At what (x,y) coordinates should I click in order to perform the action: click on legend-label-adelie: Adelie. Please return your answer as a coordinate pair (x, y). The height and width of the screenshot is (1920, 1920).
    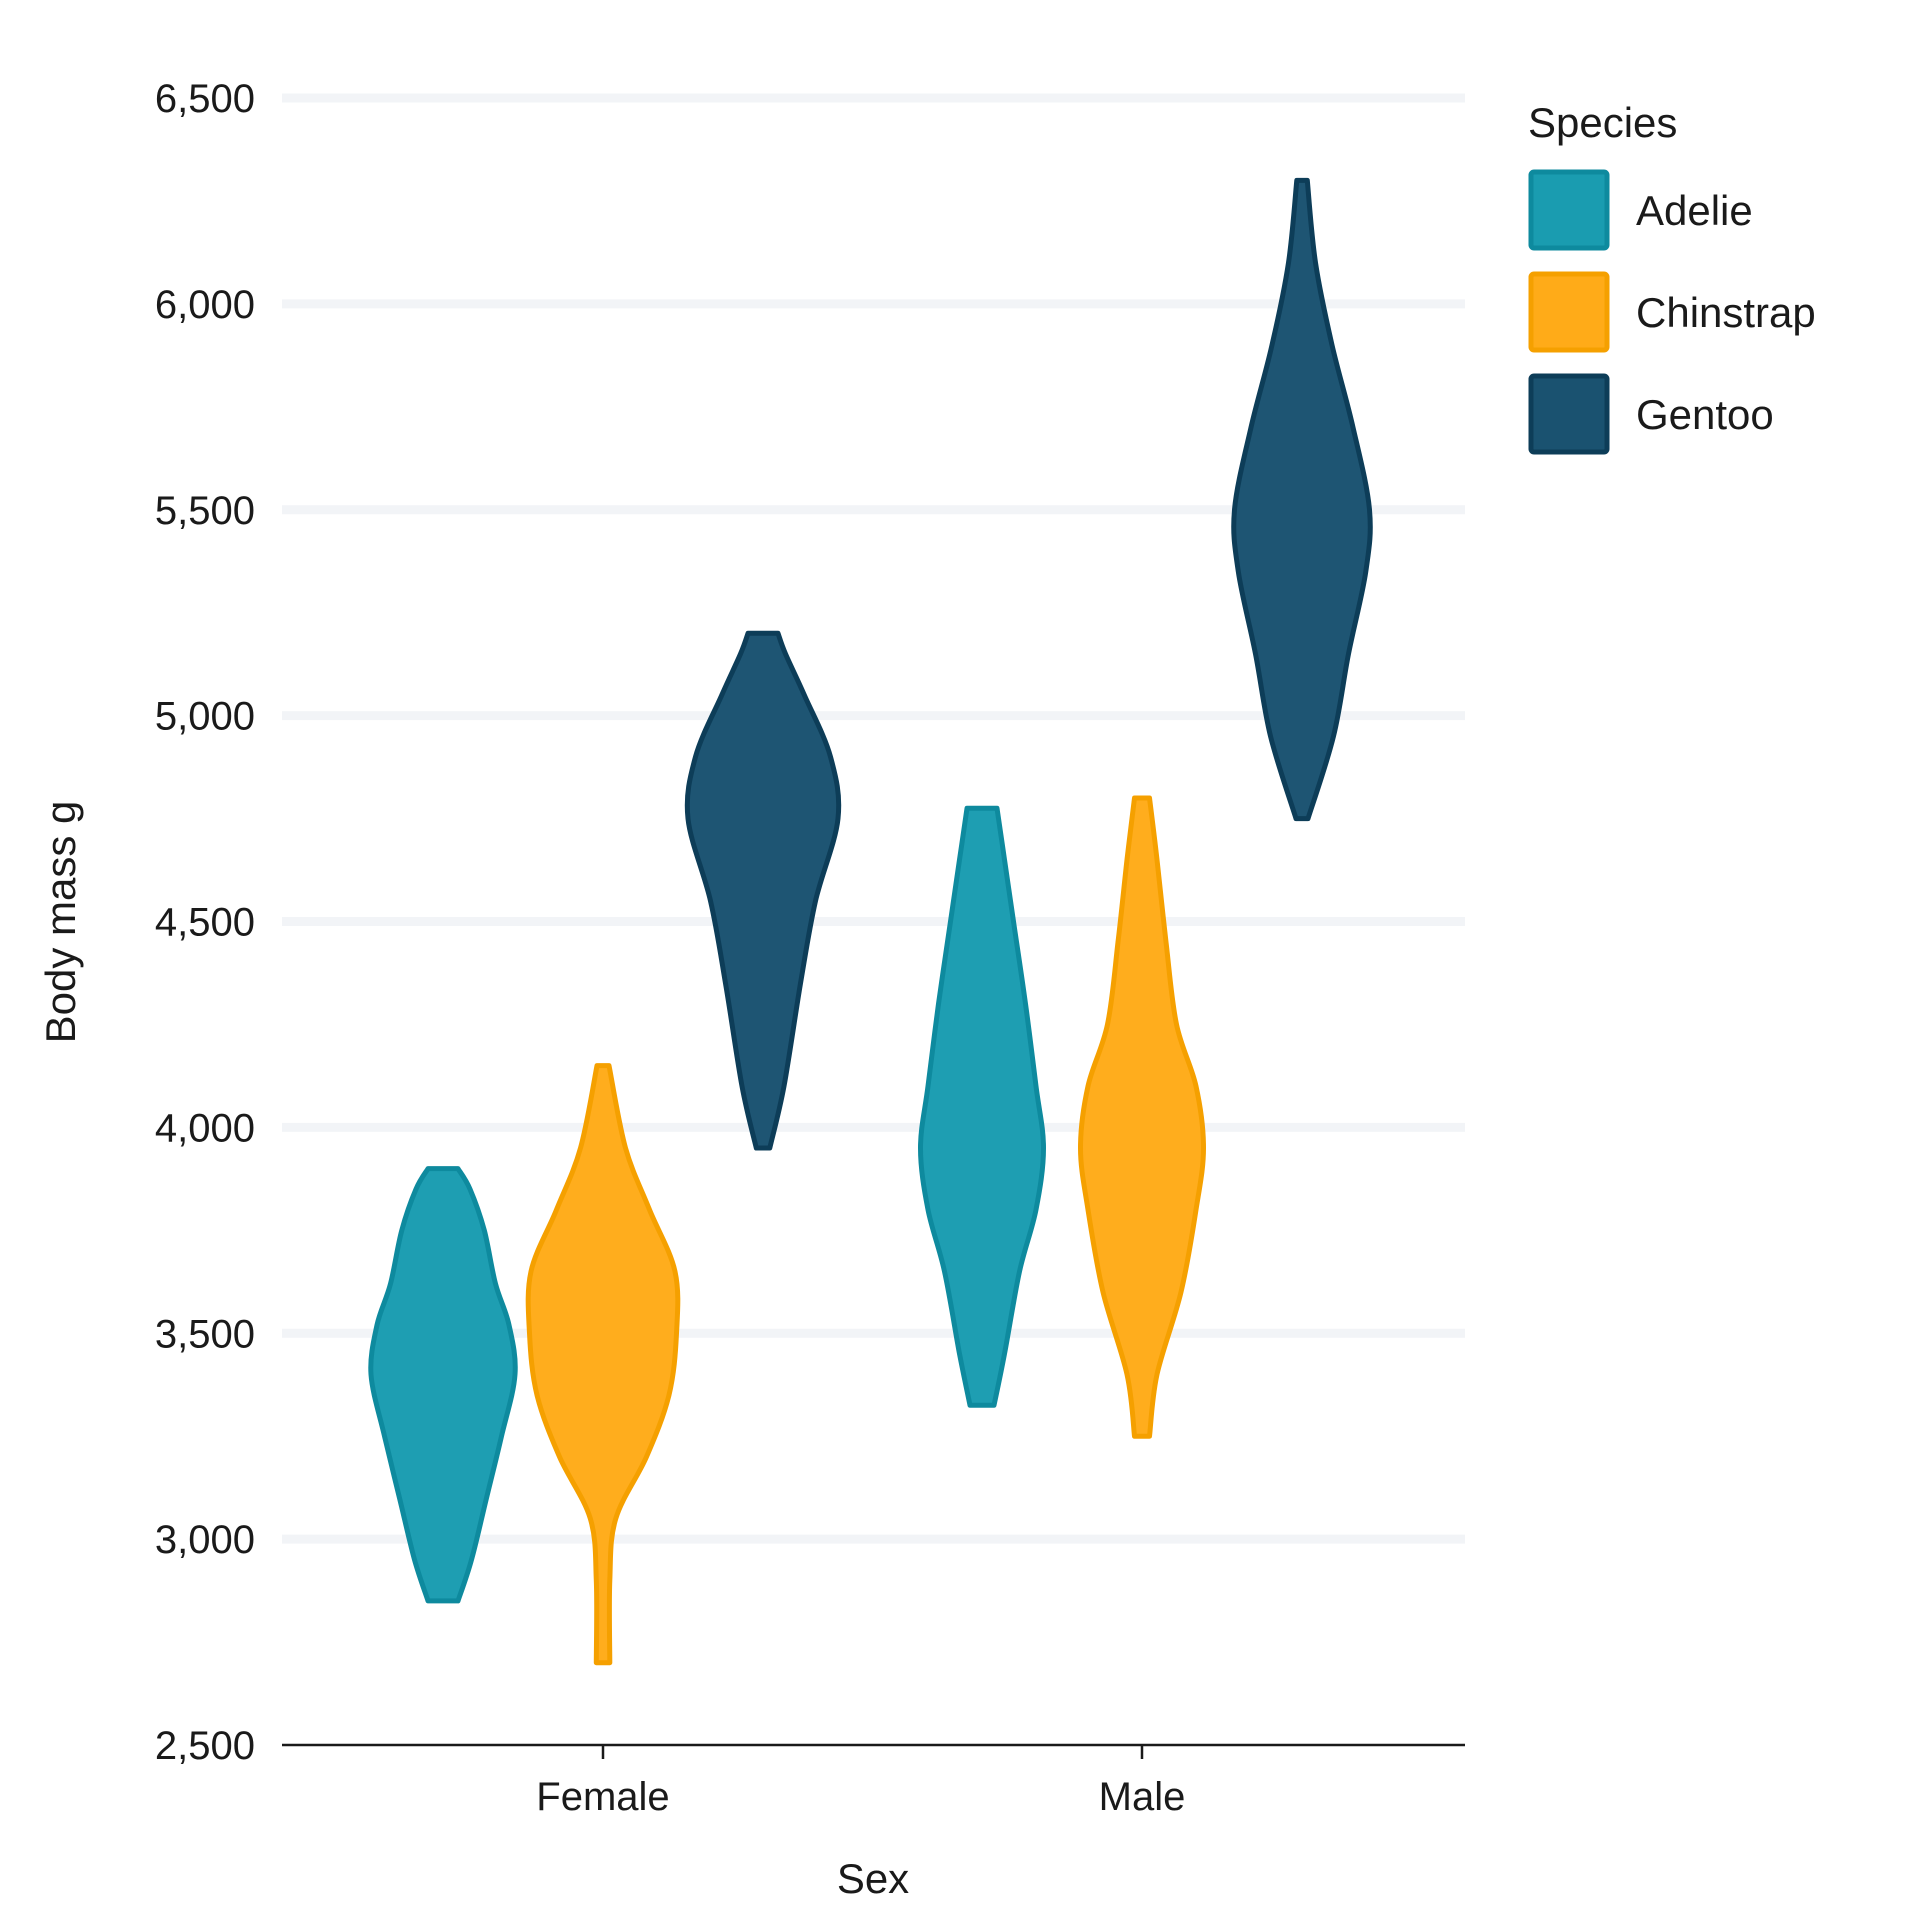
    Looking at the image, I should click on (1694, 210).